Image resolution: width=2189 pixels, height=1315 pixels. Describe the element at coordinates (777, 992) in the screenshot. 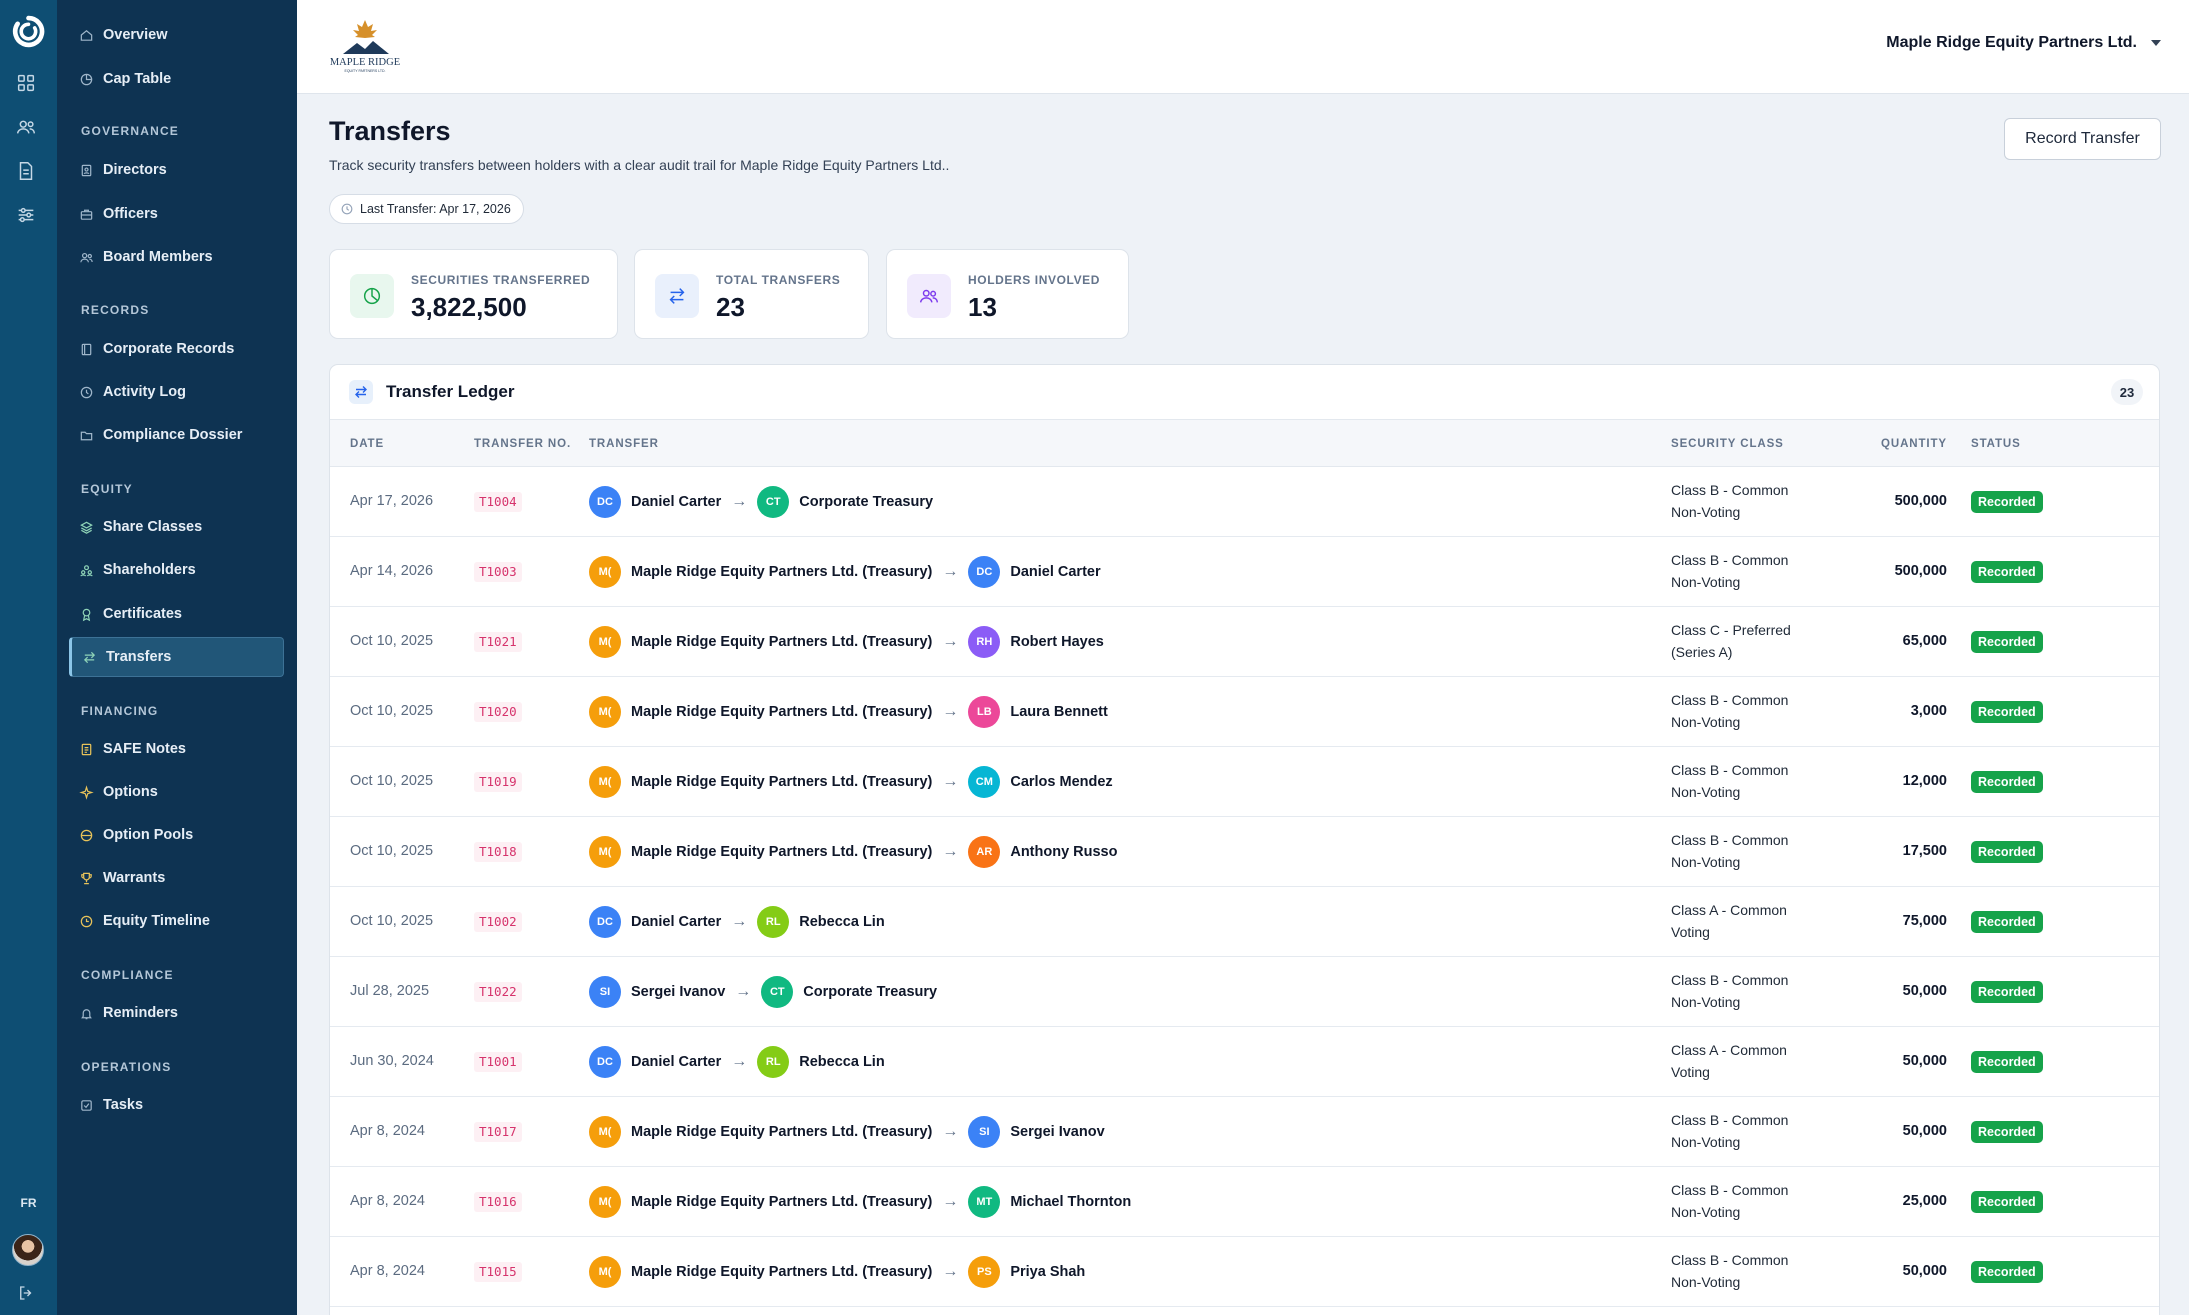

I see `to-avatar: CT` at that location.